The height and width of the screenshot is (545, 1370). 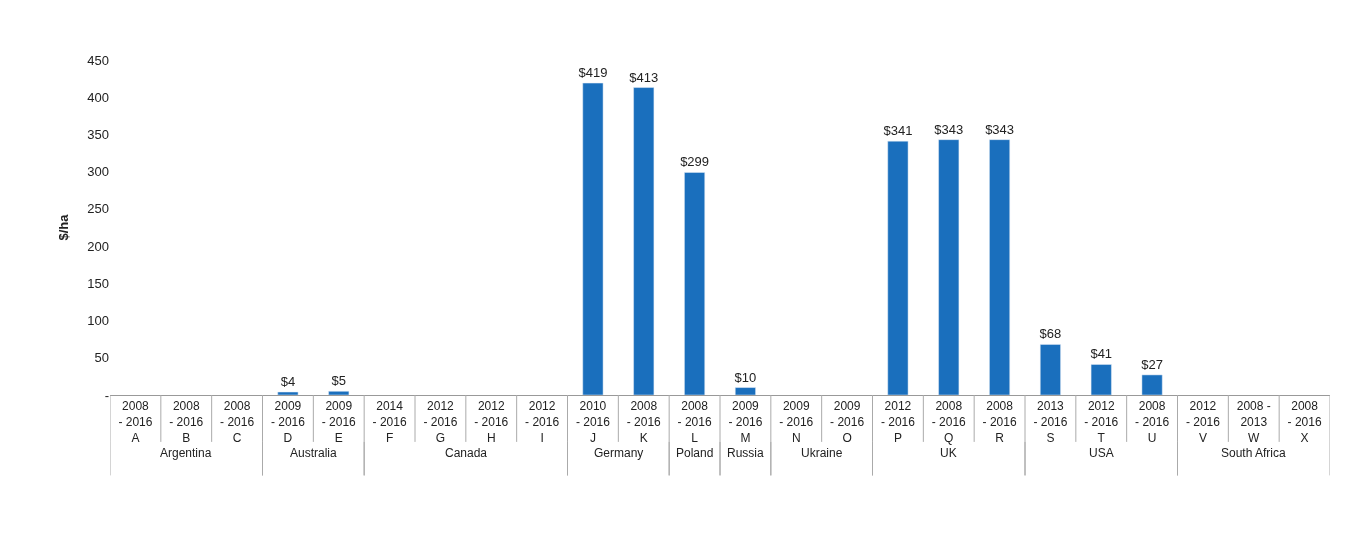 I want to click on data-label: $419, so click(x=593, y=73).